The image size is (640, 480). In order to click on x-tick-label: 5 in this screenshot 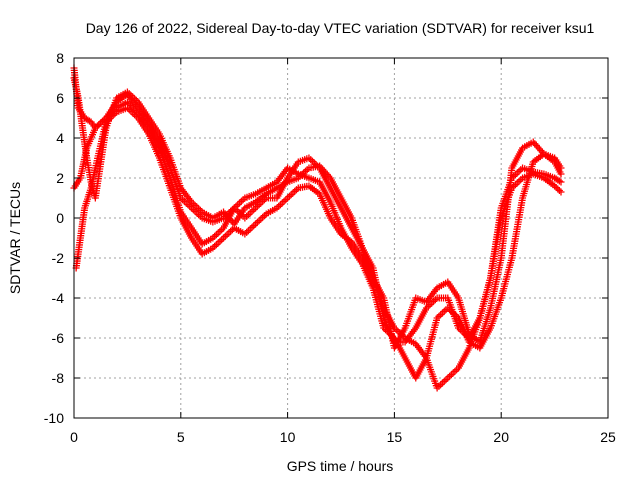, I will do `click(181, 437)`.